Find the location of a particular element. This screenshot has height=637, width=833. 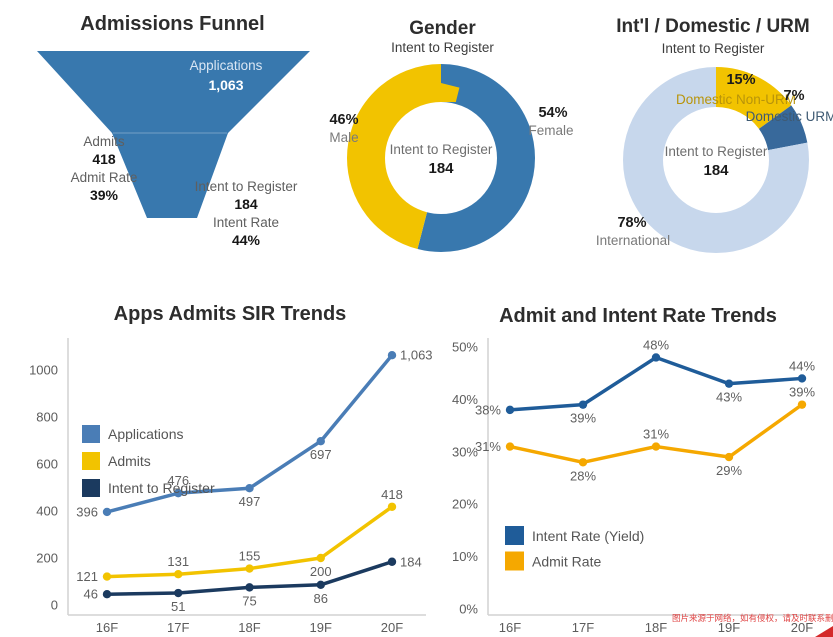

point-intent-rate-yield--19f is located at coordinates (729, 383).